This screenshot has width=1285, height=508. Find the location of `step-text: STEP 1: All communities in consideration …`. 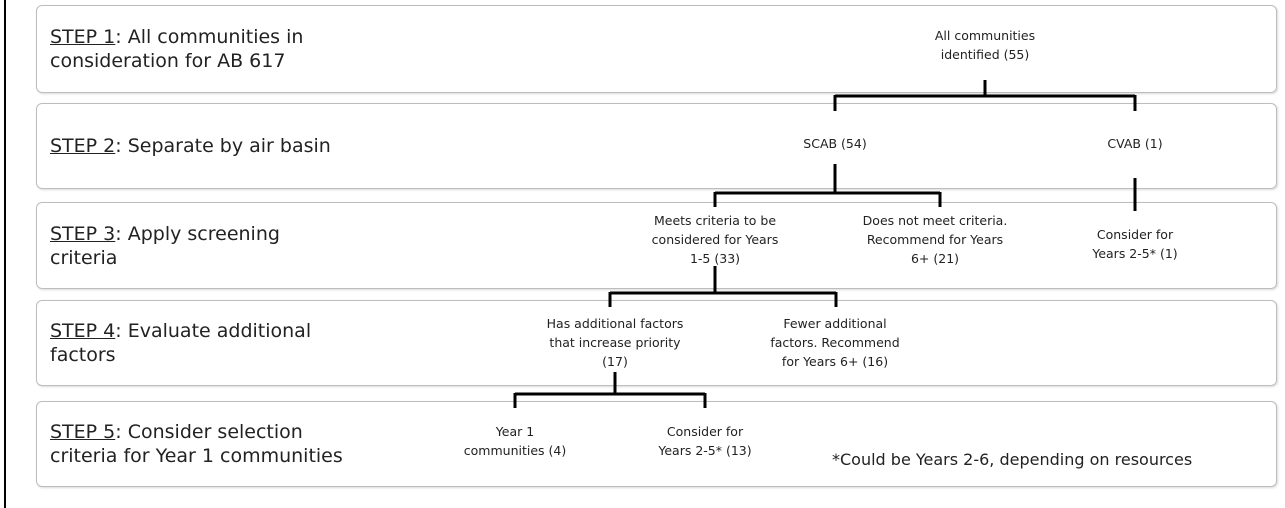

step-text: STEP 1: All communities in consideration … is located at coordinates (176, 49).